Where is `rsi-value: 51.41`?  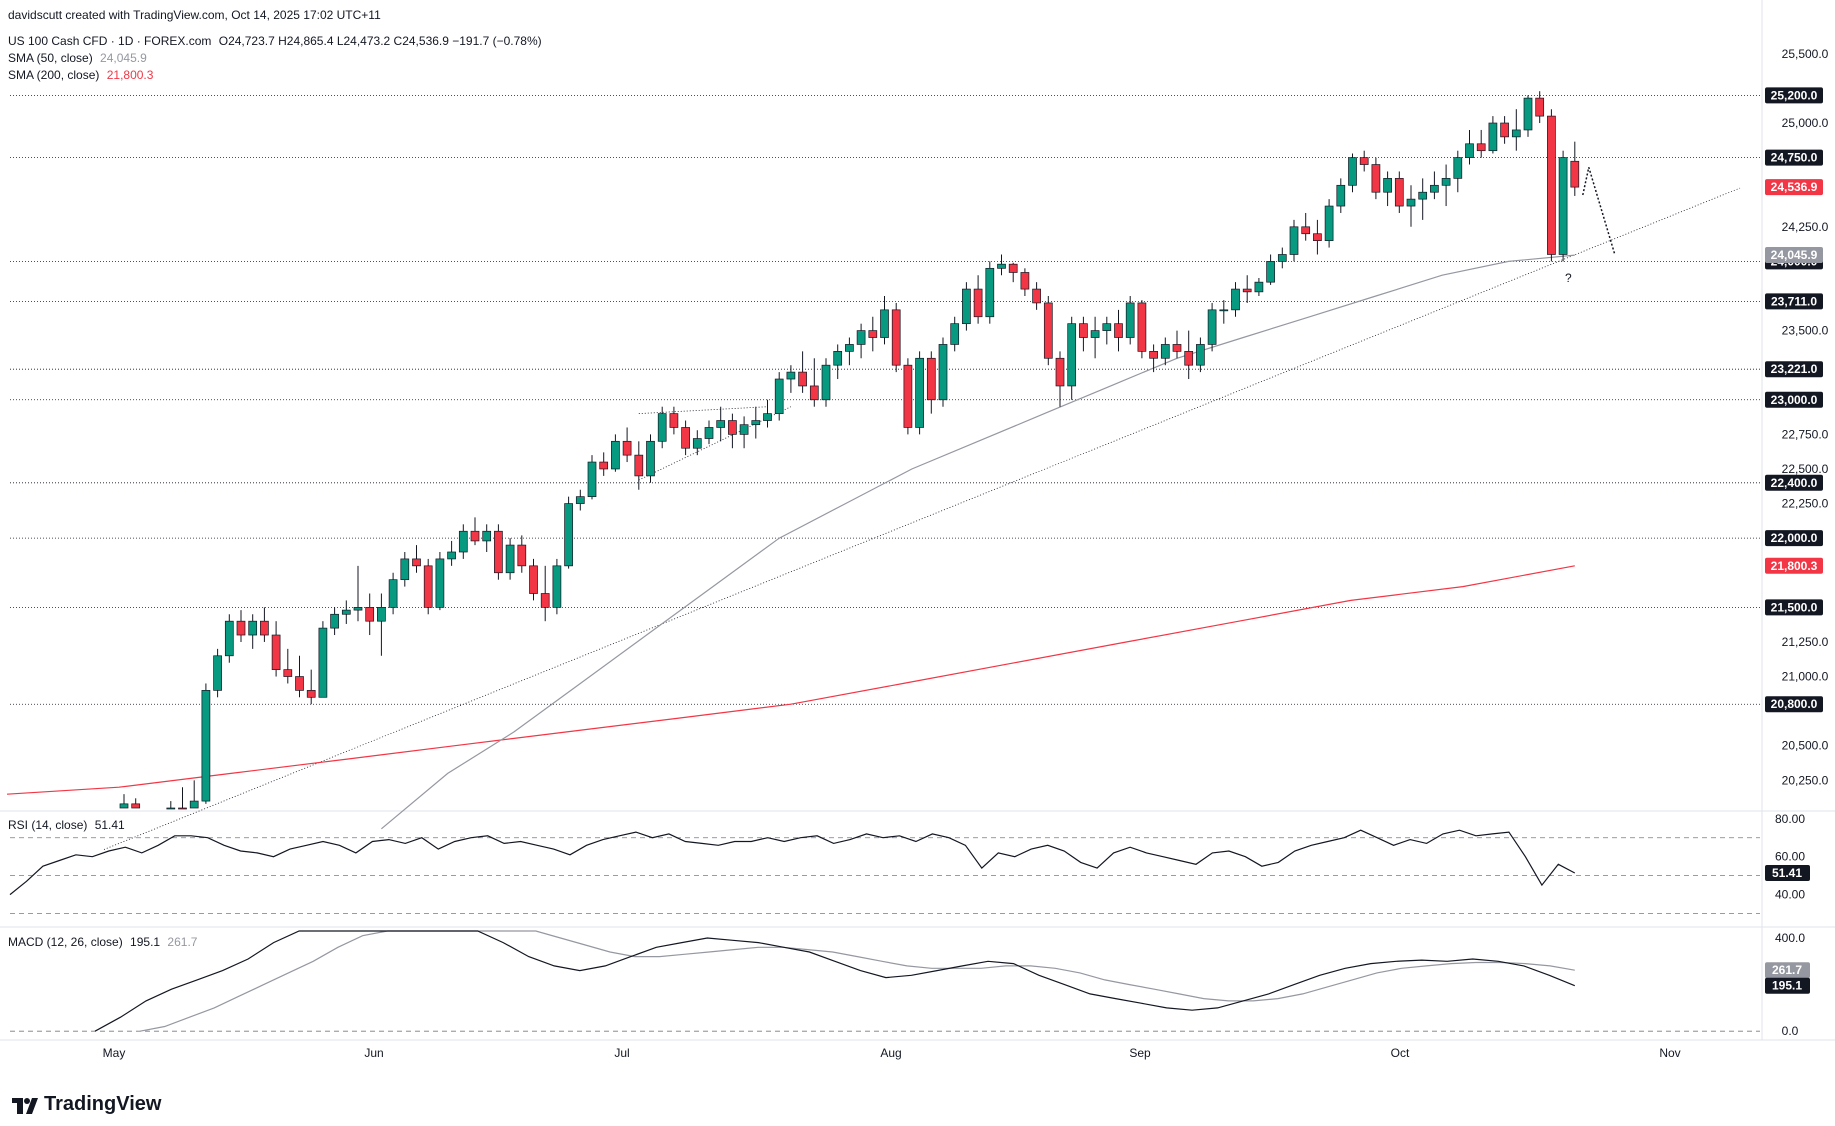 rsi-value: 51.41 is located at coordinates (109, 825).